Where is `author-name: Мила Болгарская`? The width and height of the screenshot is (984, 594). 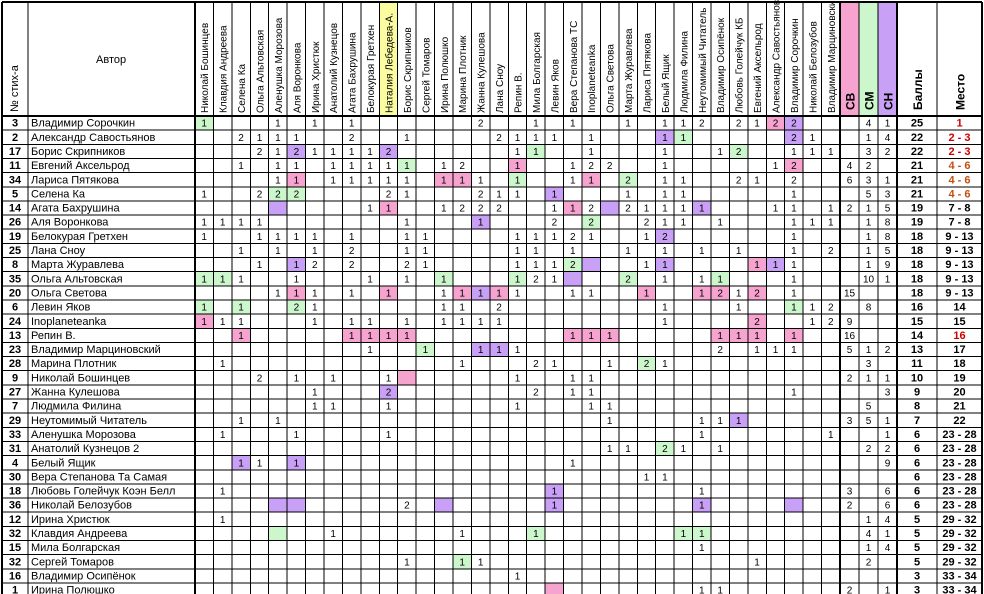 author-name: Мила Болгарская is located at coordinates (75, 548).